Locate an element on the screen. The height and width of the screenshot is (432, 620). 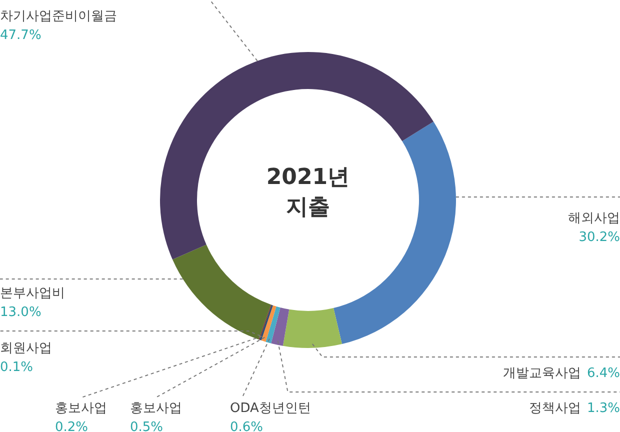
text: 2021년 지출 is located at coordinates (308, 192).